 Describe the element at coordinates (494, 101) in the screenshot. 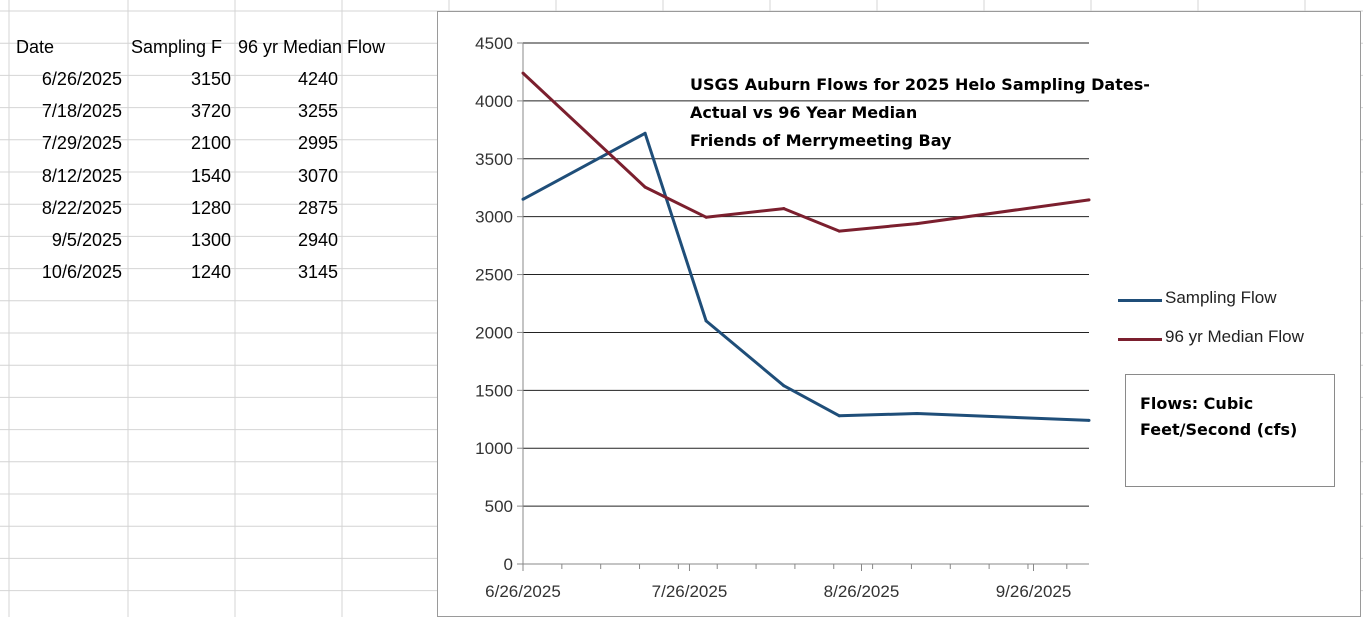

I see `y-tick-label: 4000` at that location.